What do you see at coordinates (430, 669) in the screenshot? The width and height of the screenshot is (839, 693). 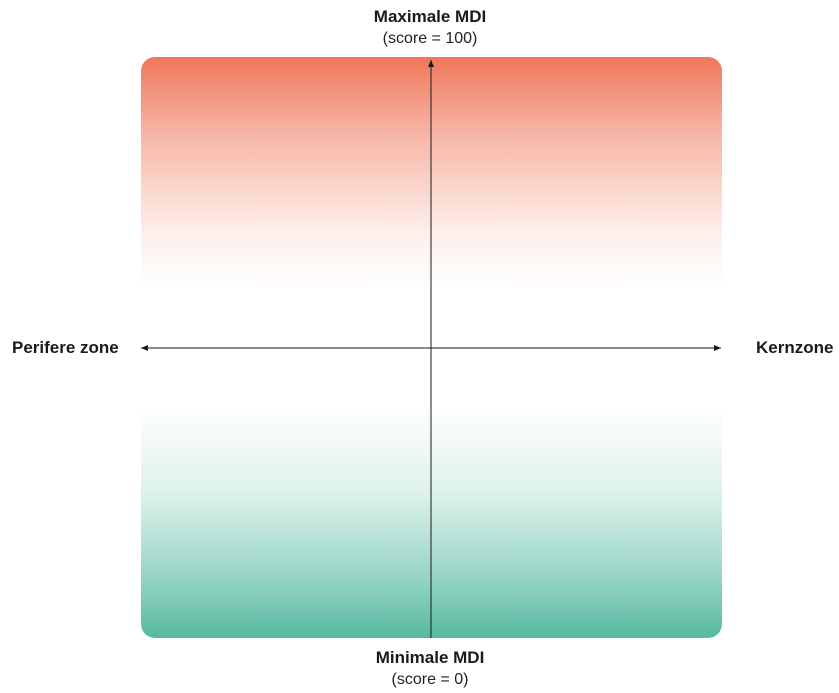 I see `bottom-axis-label: Minimale MDI (score = 0)` at bounding box center [430, 669].